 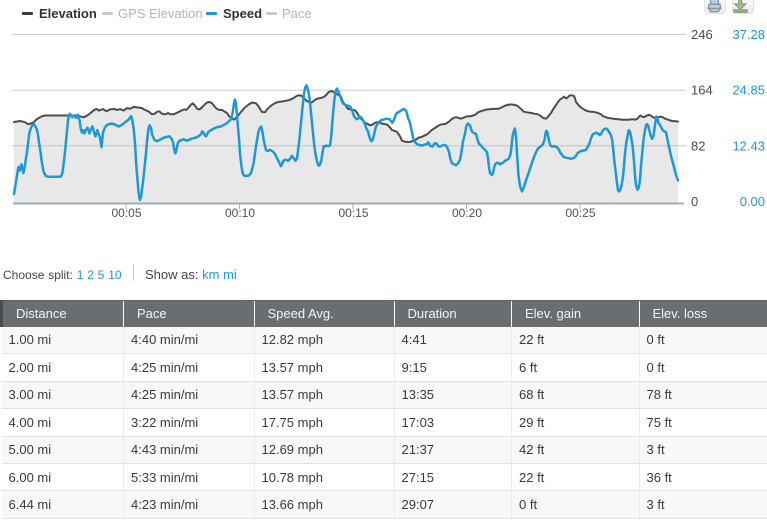 What do you see at coordinates (748, 145) in the screenshot?
I see `svg-text: 12.43` at bounding box center [748, 145].